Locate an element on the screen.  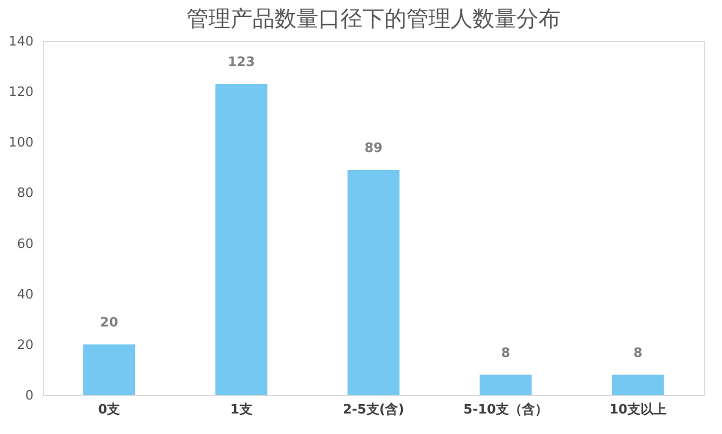
data-label: 89 is located at coordinates (373, 148).